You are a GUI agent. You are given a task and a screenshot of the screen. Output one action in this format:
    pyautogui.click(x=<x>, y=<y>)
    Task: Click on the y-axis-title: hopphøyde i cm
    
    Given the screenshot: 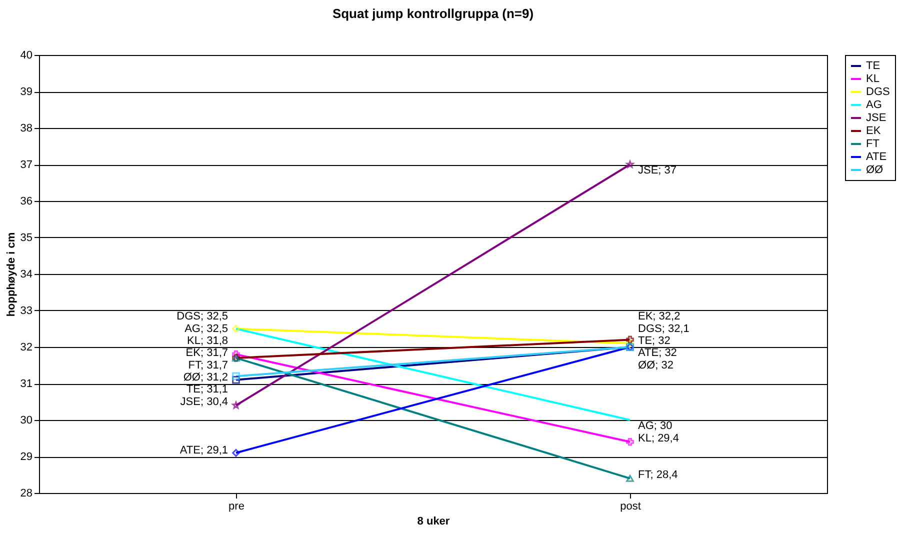 What is the action you would take?
    pyautogui.click(x=11, y=274)
    